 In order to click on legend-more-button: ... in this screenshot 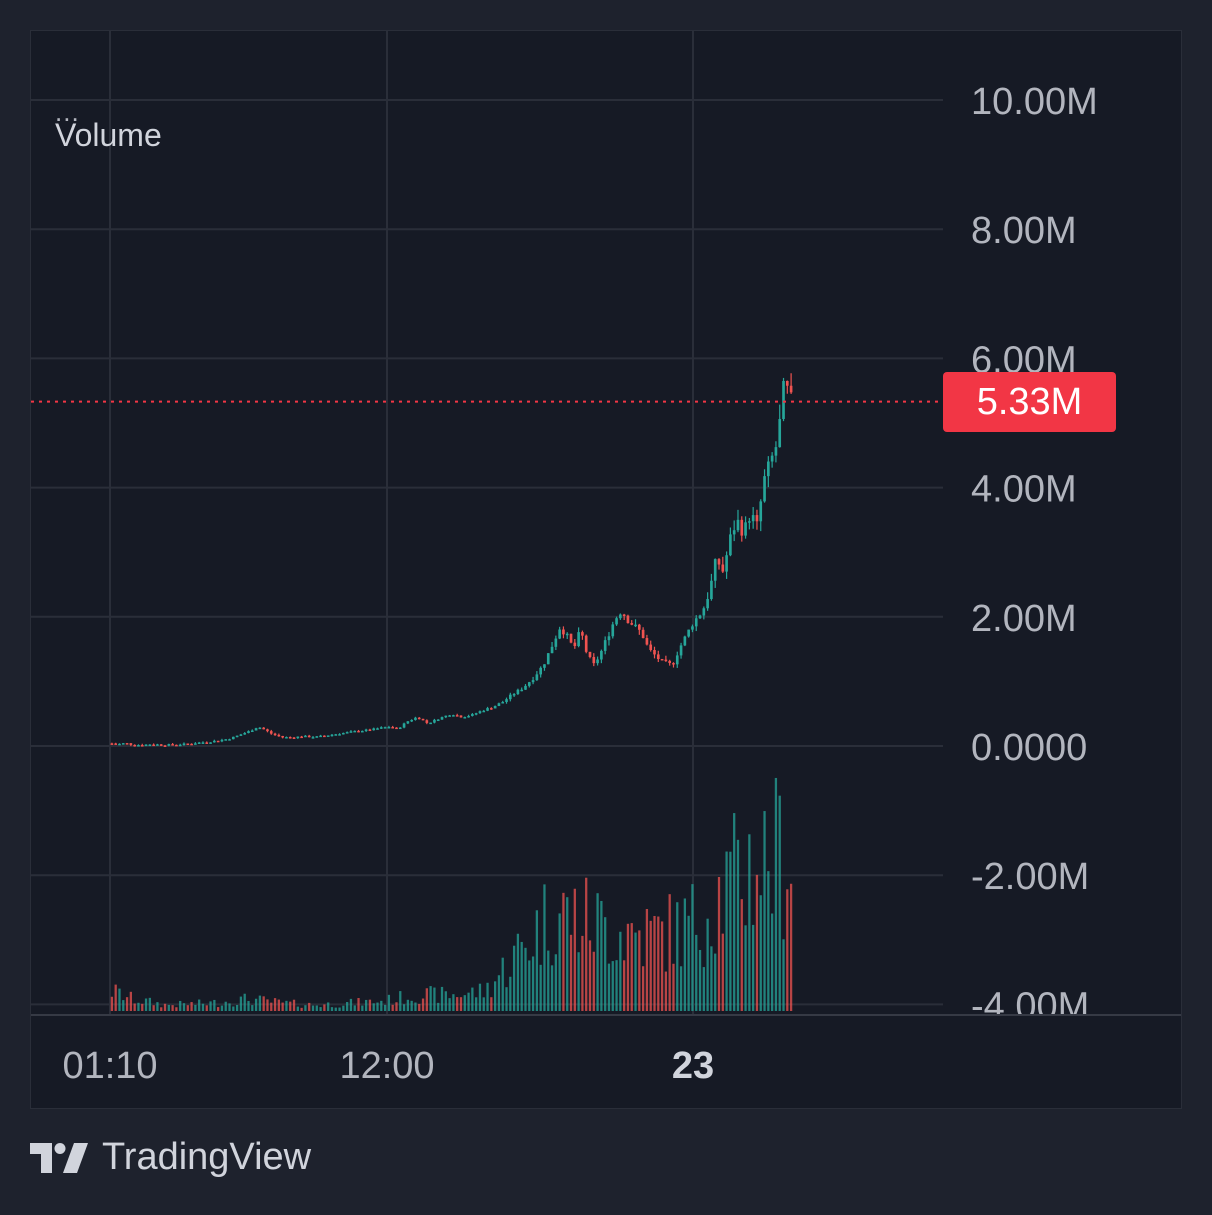, I will do `click(67, 112)`.